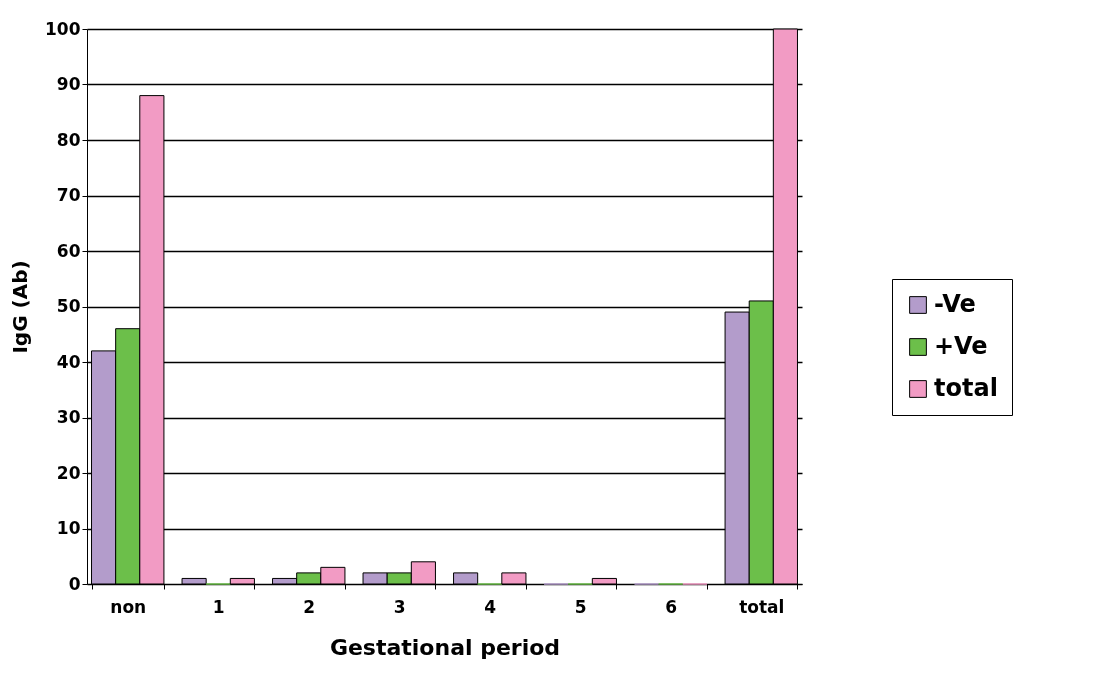  Describe the element at coordinates (762, 606) in the screenshot. I see `x-tick-label: total` at that location.